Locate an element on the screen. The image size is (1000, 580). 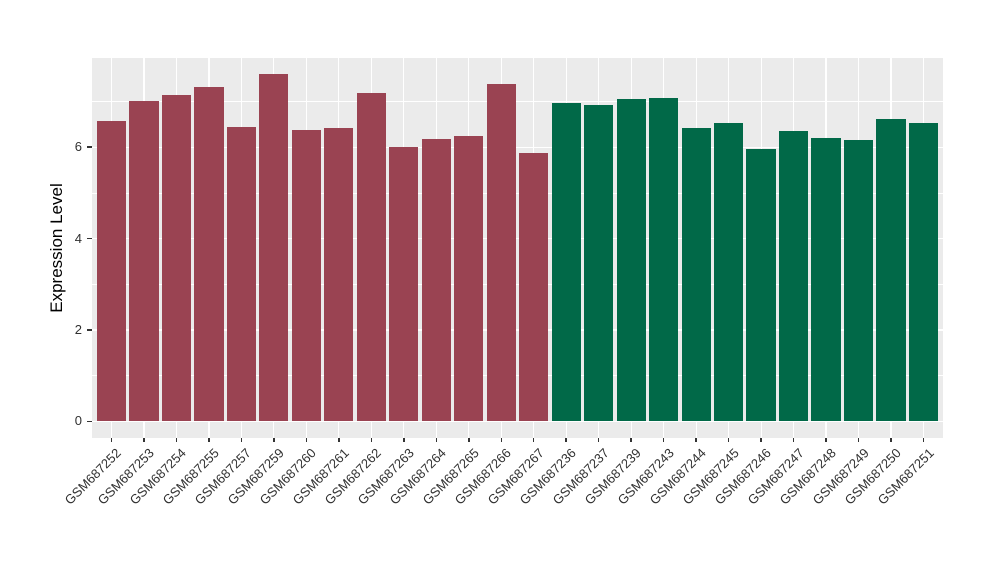
bar-GSM687244 is located at coordinates (696, 274).